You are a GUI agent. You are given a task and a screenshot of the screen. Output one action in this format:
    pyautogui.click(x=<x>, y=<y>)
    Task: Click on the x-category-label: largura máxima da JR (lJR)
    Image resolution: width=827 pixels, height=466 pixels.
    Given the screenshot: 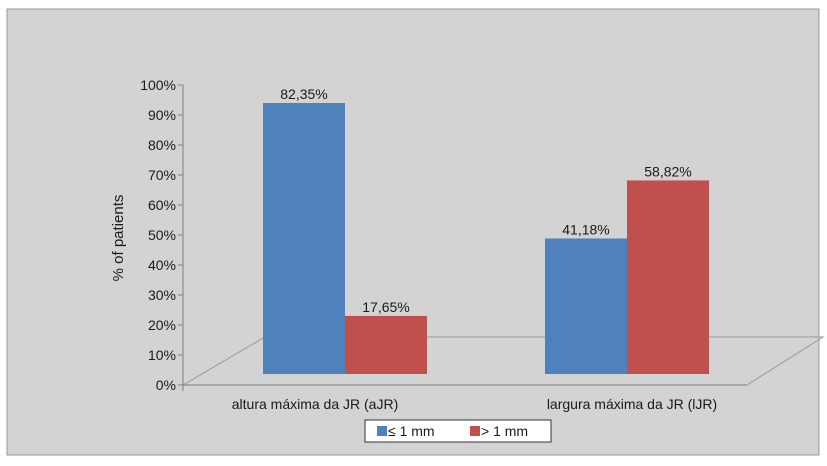 What is the action you would take?
    pyautogui.click(x=632, y=404)
    